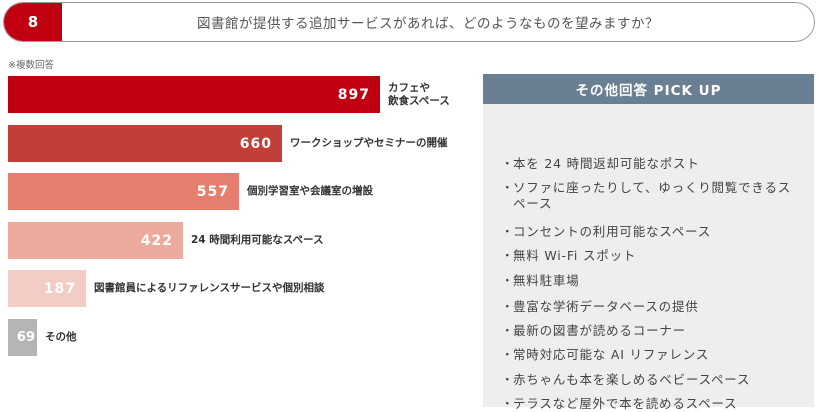  I want to click on pickup-item-text: ソファに座ったりして、ゆっくり閲覧できるスペース, so click(652, 195).